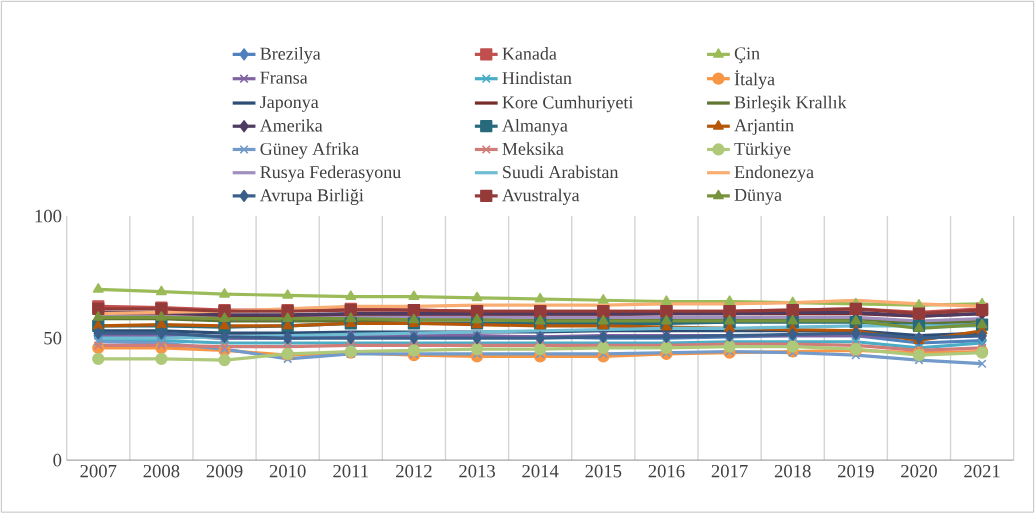  I want to click on x-tick-label: 2014, so click(540, 471).